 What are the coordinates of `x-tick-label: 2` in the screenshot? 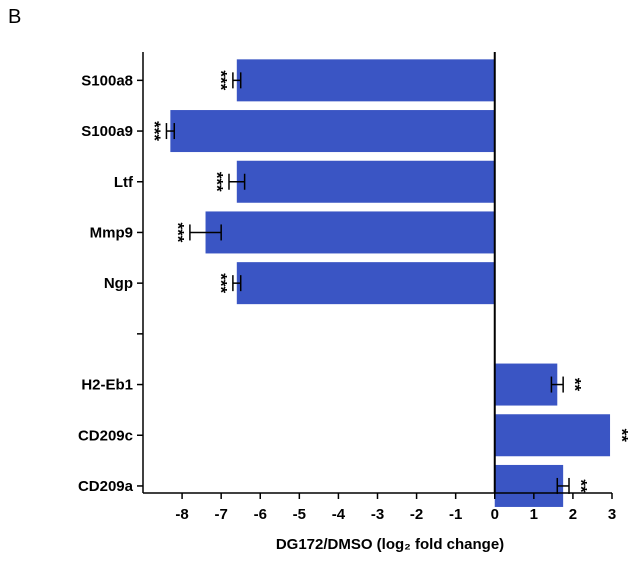 It's located at (573, 514).